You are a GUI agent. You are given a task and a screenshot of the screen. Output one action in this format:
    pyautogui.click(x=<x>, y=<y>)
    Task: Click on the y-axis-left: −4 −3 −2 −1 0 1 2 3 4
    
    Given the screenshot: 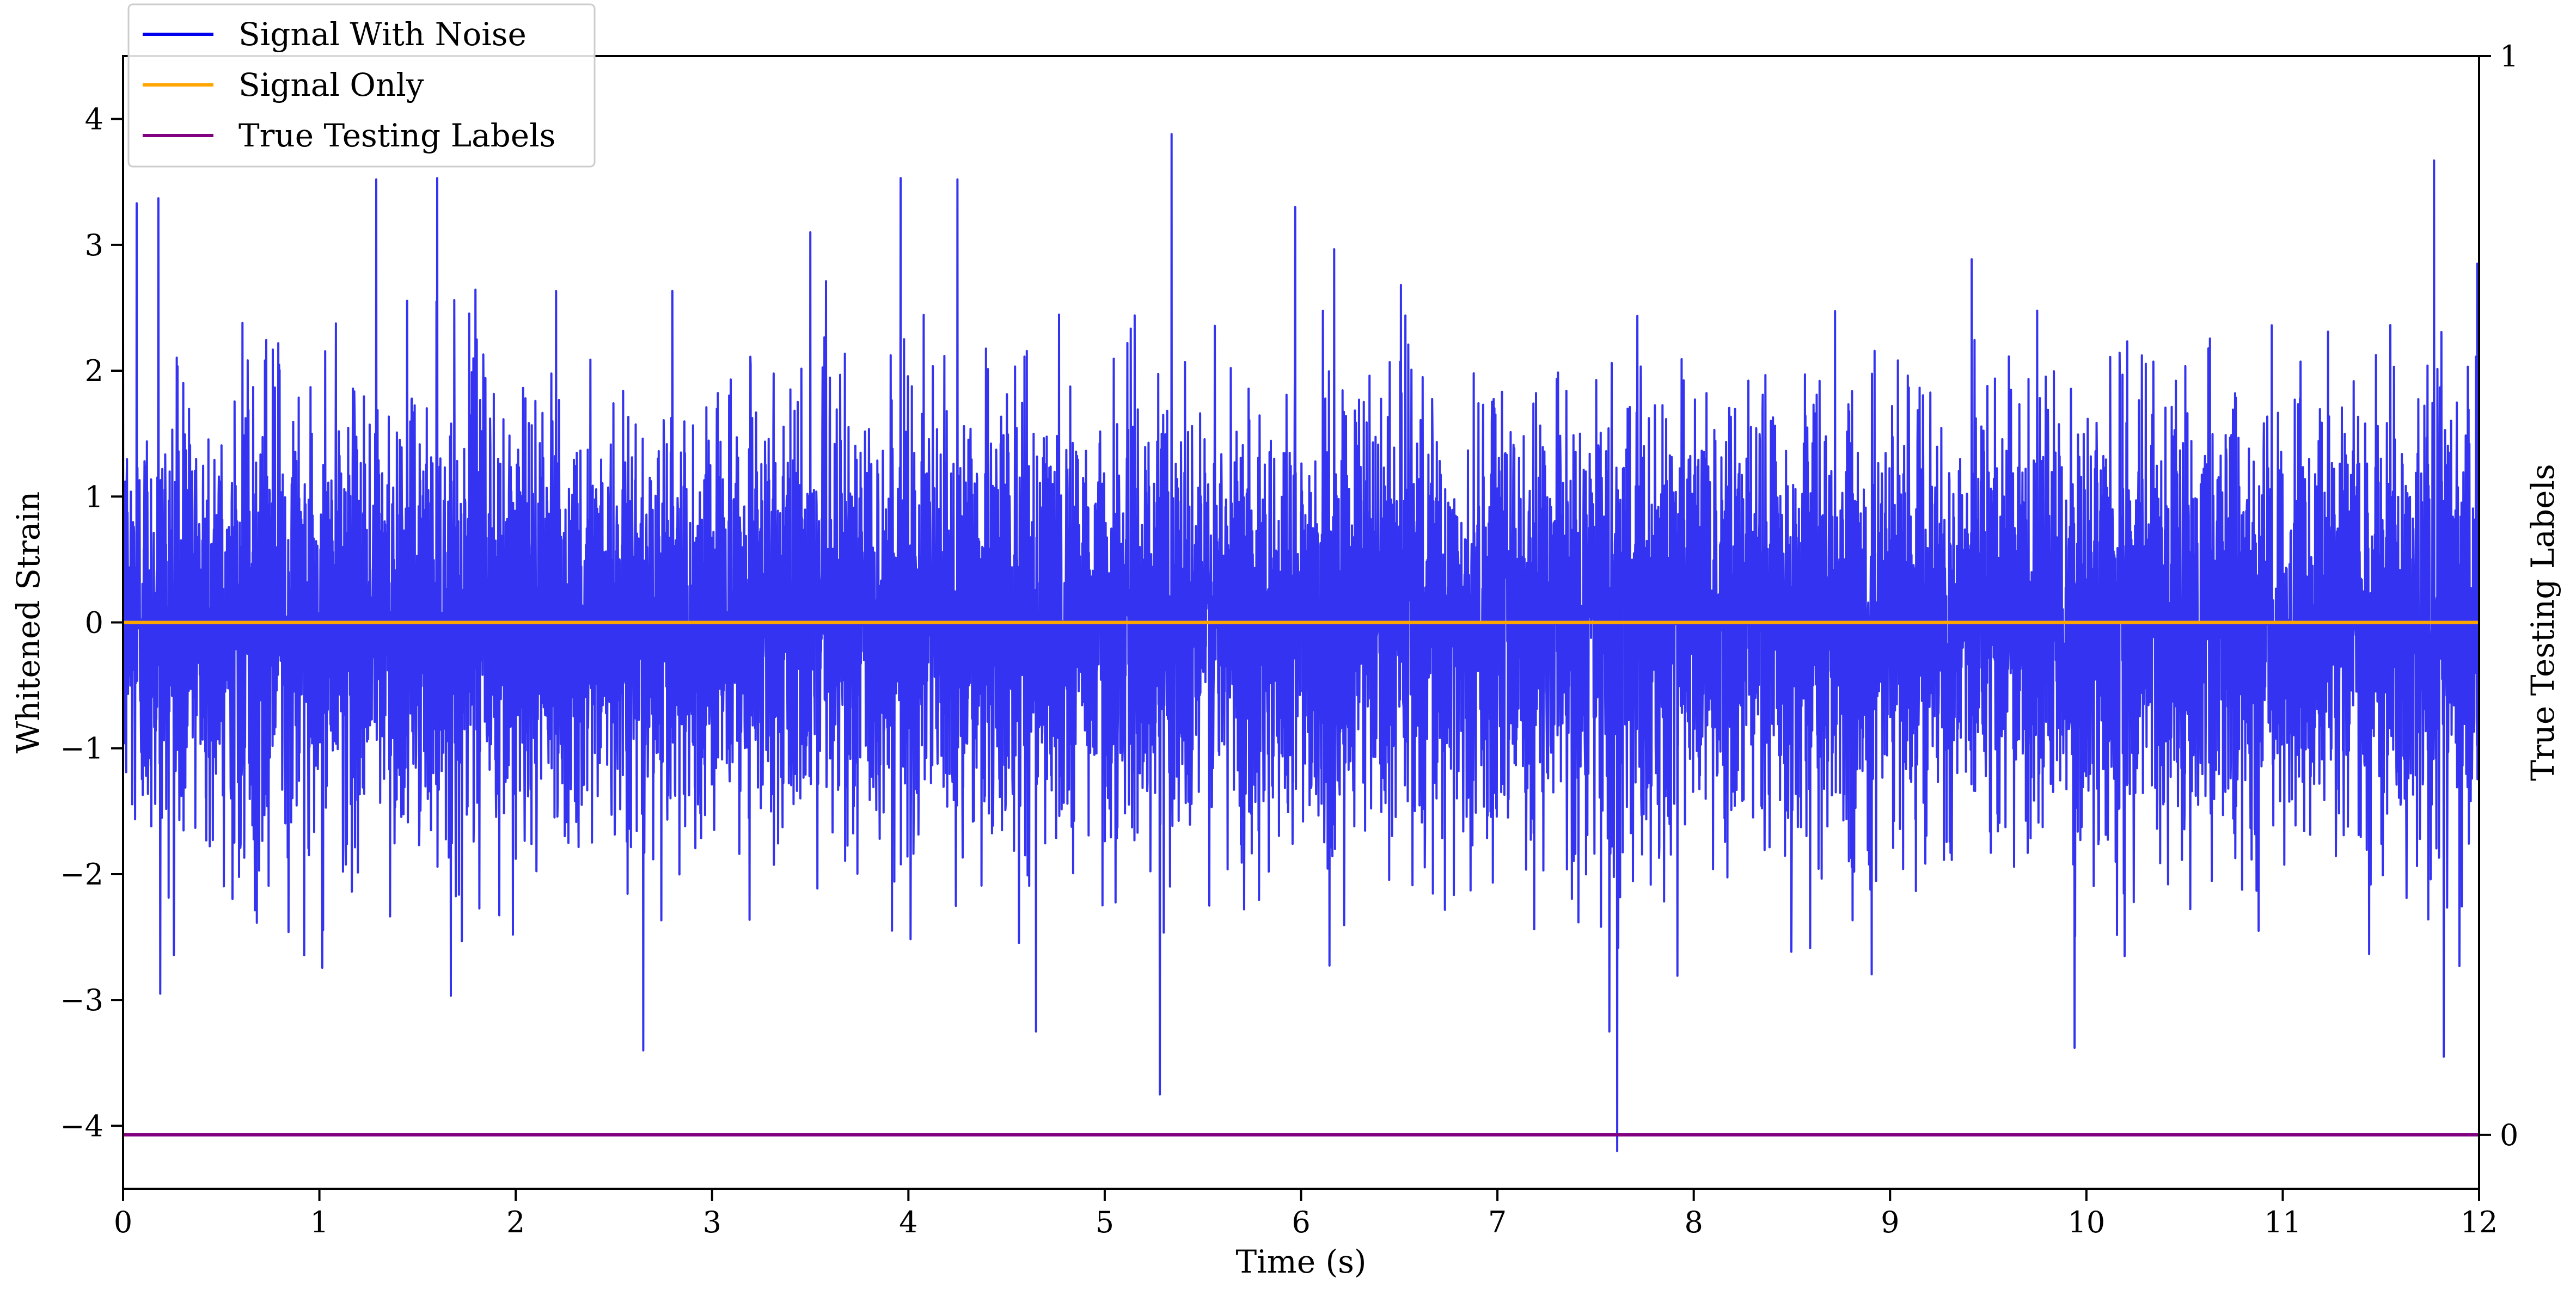 What is the action you would take?
    pyautogui.click(x=91, y=622)
    